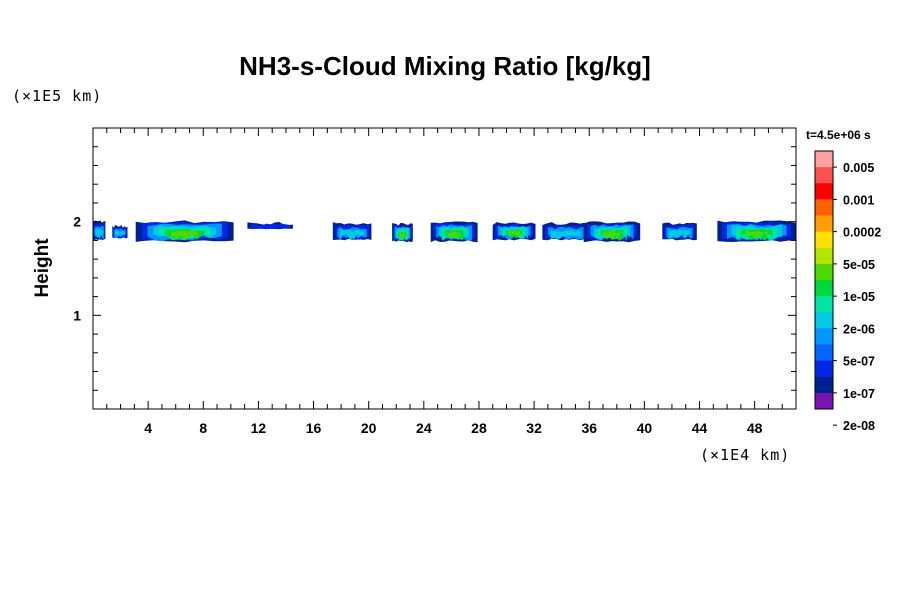  What do you see at coordinates (424, 428) in the screenshot?
I see `x-tick-label: 24` at bounding box center [424, 428].